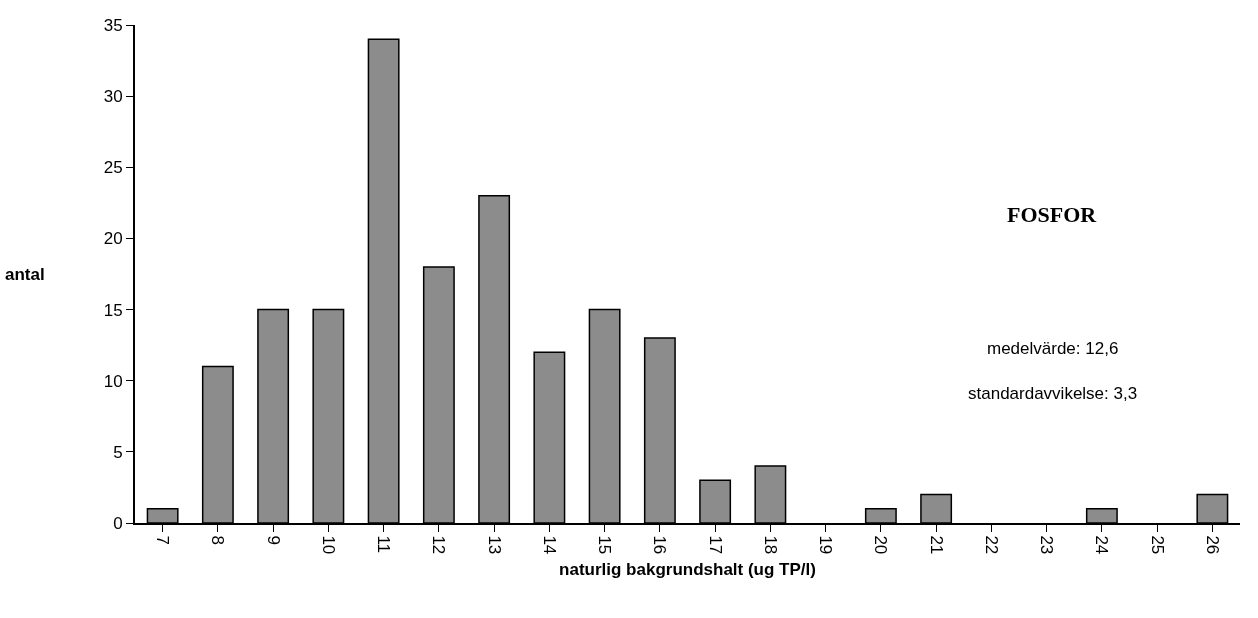  I want to click on y-tick-label: 10, so click(113, 381).